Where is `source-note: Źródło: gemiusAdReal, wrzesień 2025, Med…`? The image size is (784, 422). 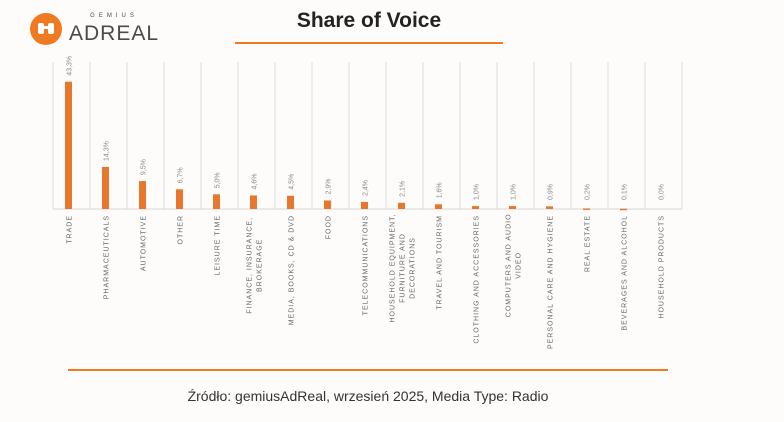 source-note: Źródło: gemiusAdReal, wrzesień 2025, Med… is located at coordinates (368, 396).